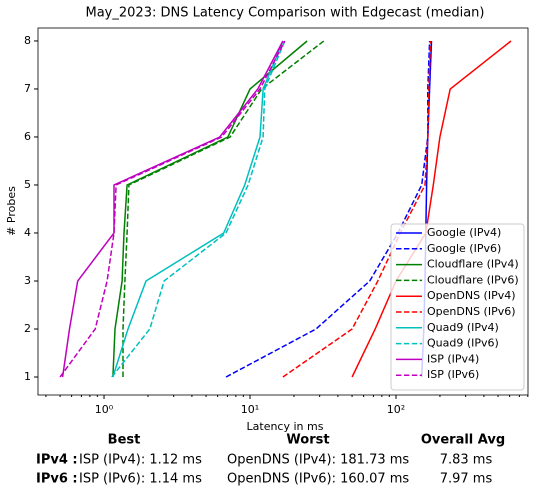 The image size is (541, 496). I want to click on best-cell: ISP (IPv6): 1.14 ms, so click(140, 479).